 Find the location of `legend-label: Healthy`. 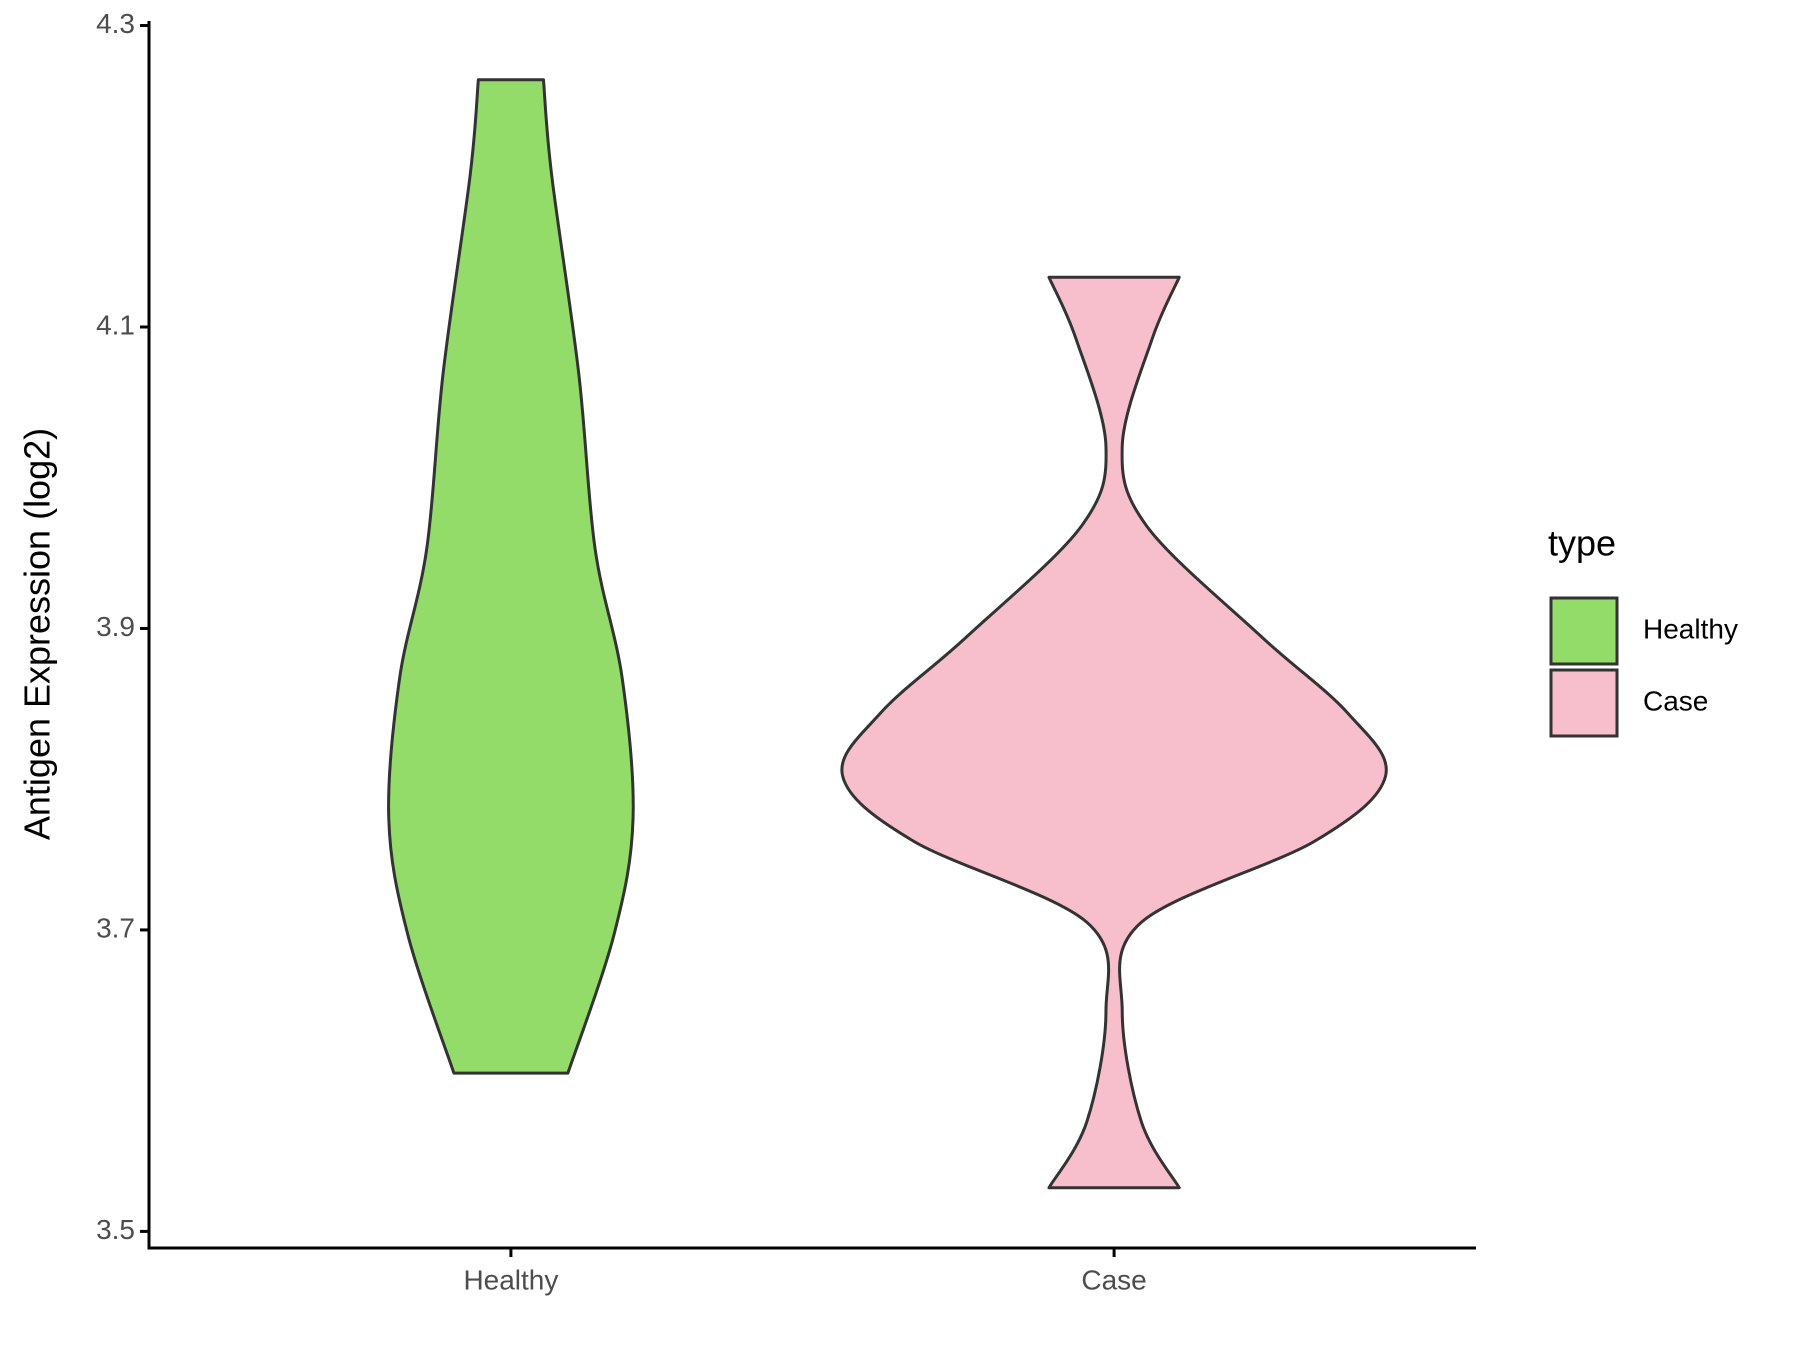

legend-label: Healthy is located at coordinates (1690, 628).